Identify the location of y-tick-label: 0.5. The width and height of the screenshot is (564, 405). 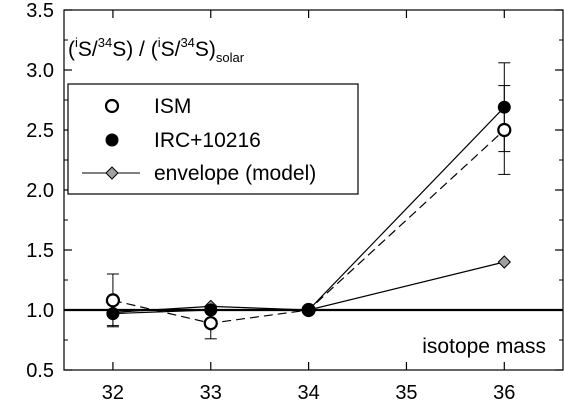
(40, 371).